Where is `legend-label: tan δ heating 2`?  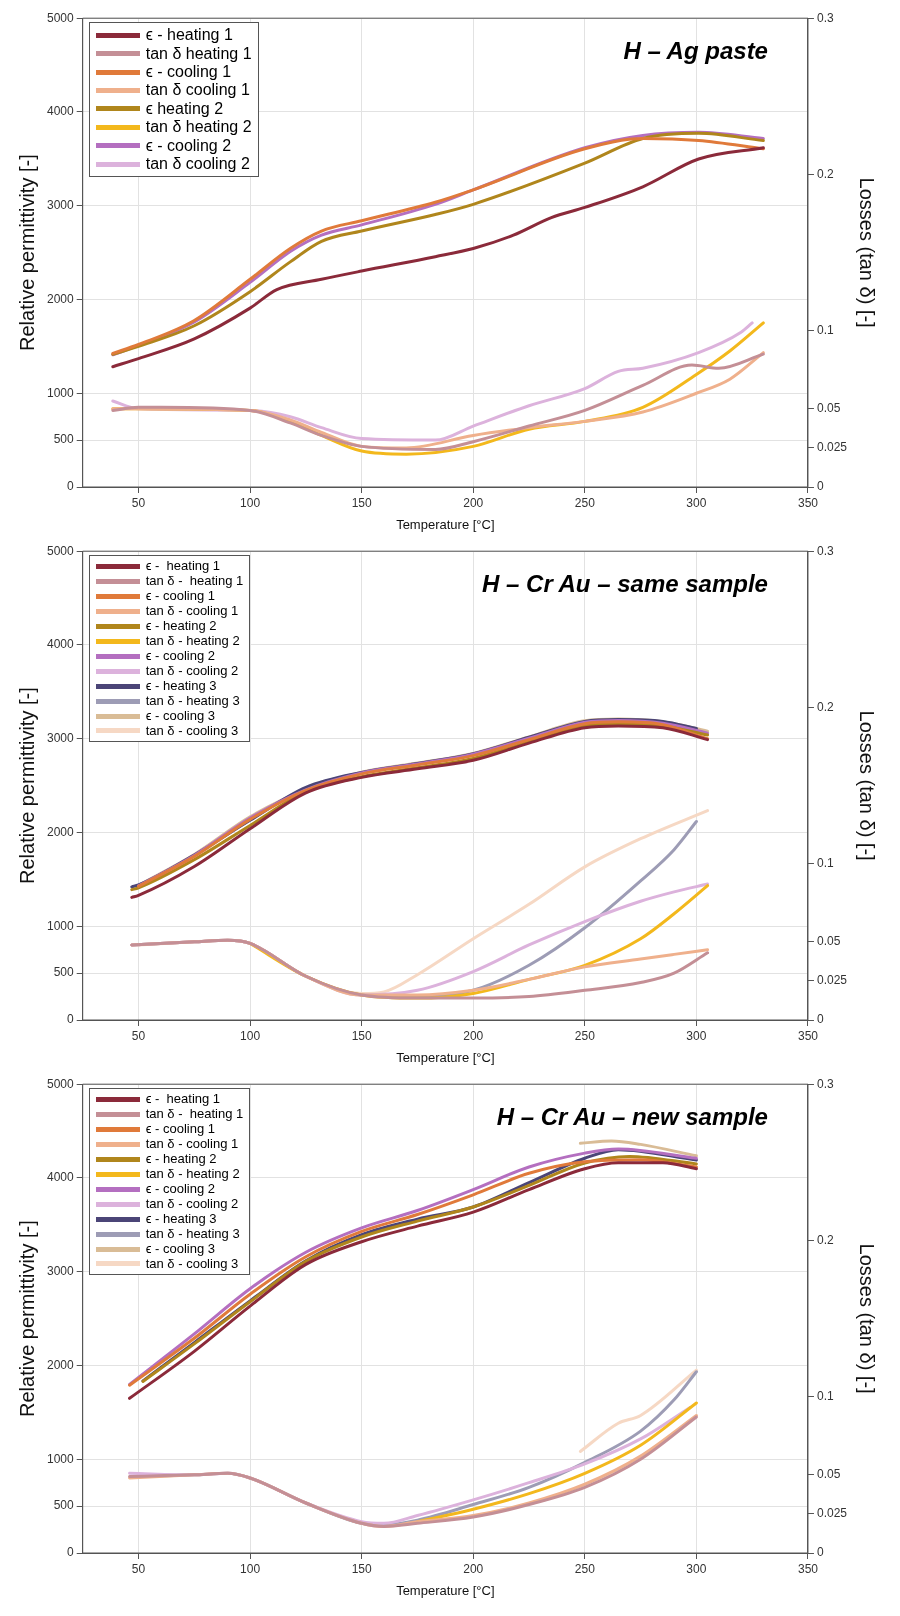
legend-label: tan δ heating 2 is located at coordinates (198, 127).